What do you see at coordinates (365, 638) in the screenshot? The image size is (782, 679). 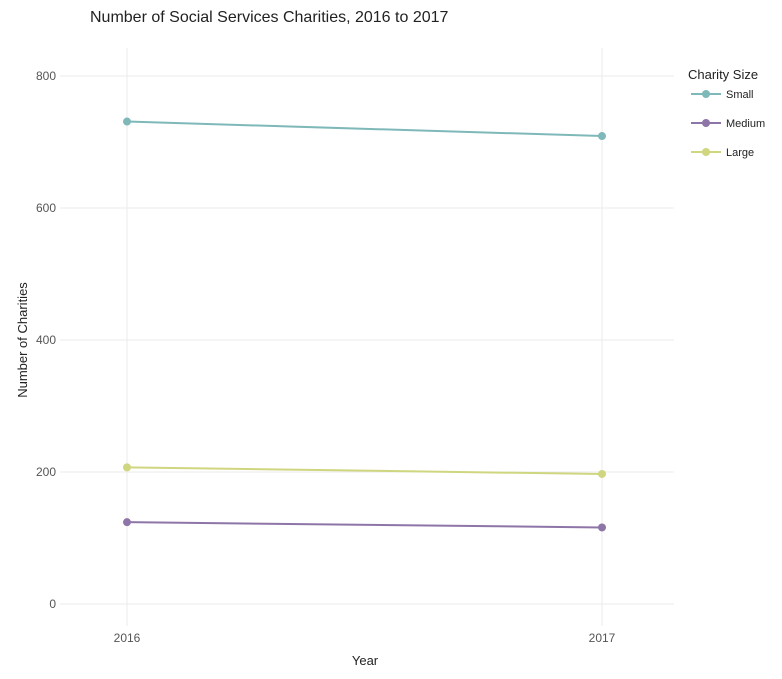 I see `x-axis-ticks: 2016 2017` at bounding box center [365, 638].